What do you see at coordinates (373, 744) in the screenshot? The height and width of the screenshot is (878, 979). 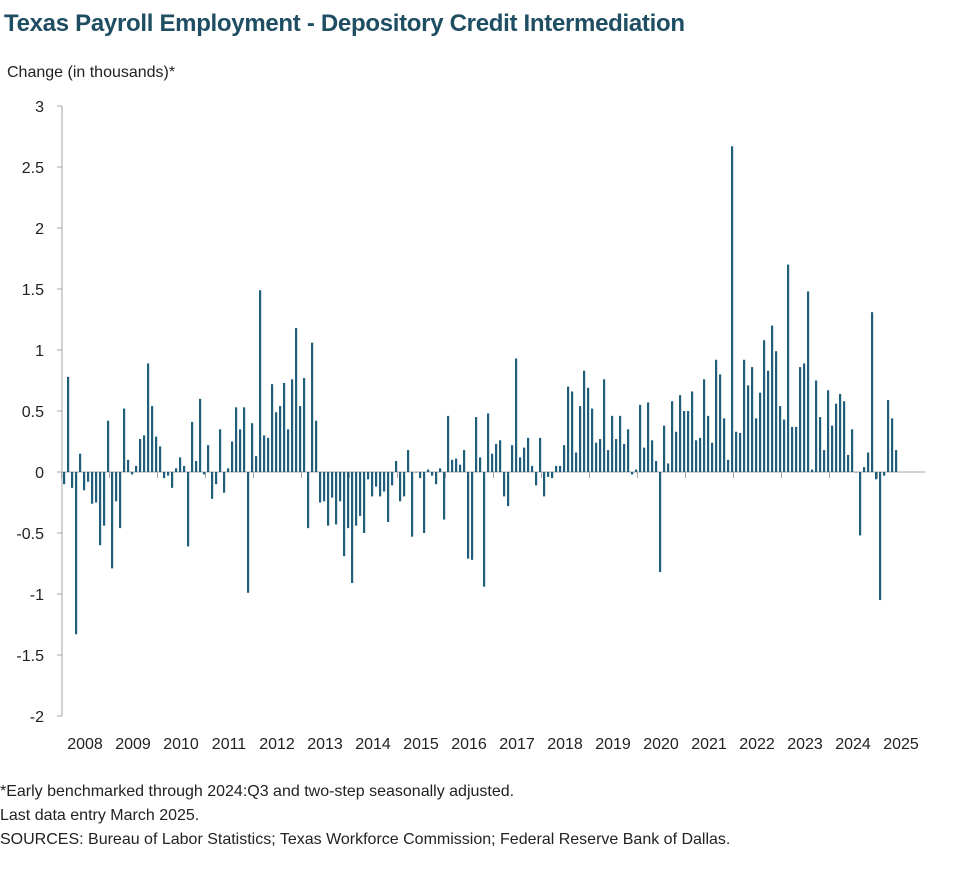 I see `x-tick-label: 2014` at bounding box center [373, 744].